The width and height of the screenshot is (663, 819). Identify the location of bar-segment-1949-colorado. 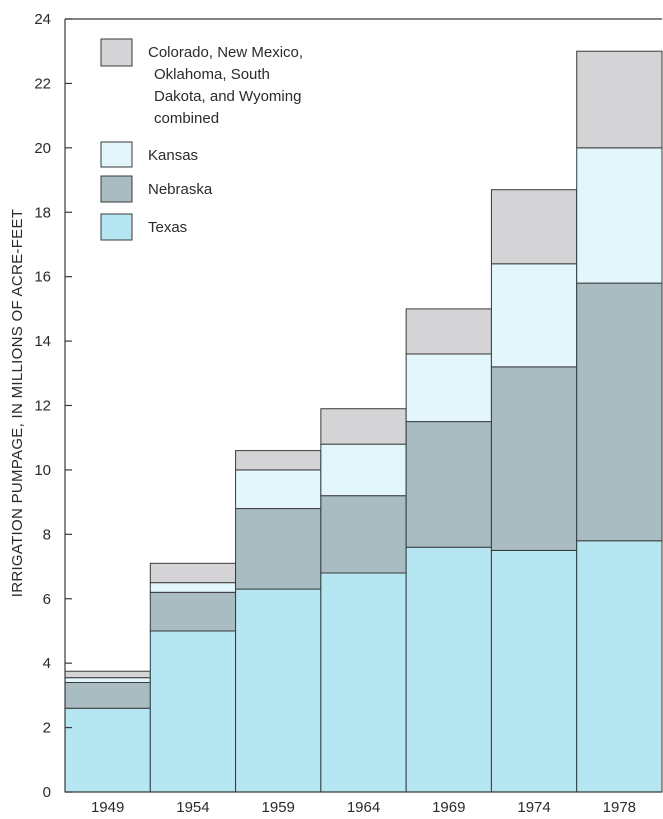
(107, 674).